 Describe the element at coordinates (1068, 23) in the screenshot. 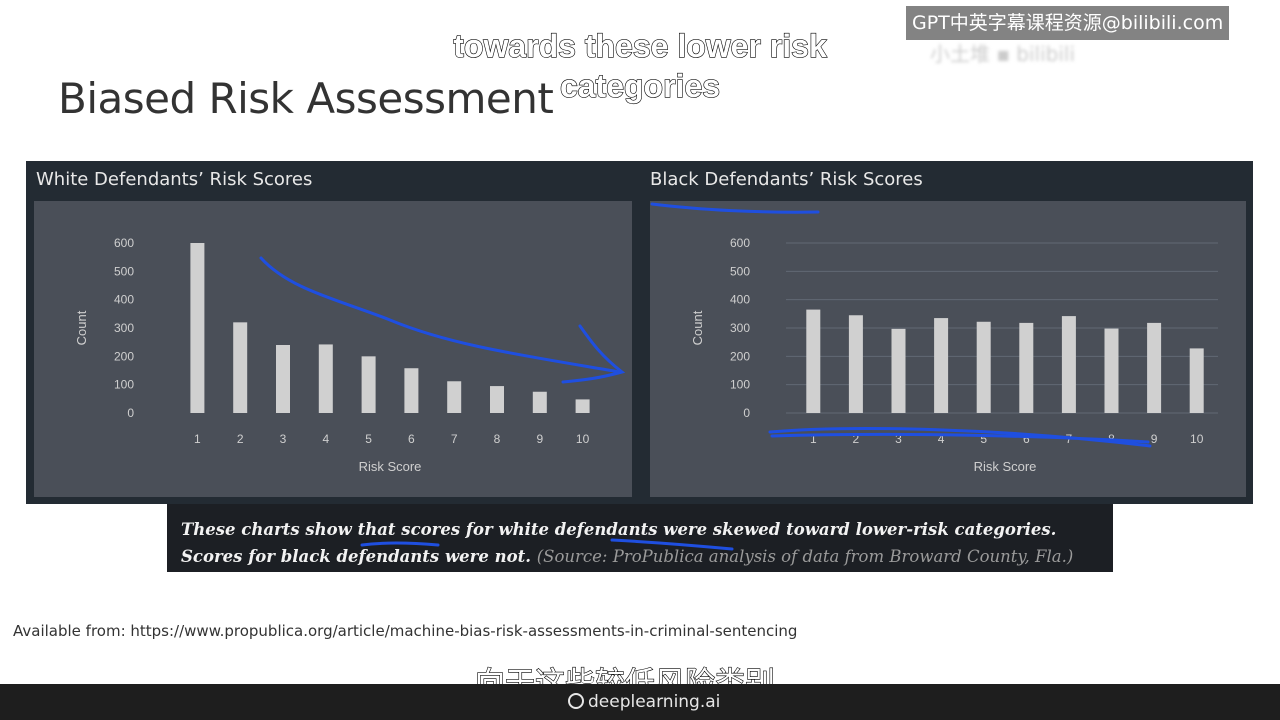

I see `watermark: GPT中英字幕课程资源@bilibili.com` at that location.